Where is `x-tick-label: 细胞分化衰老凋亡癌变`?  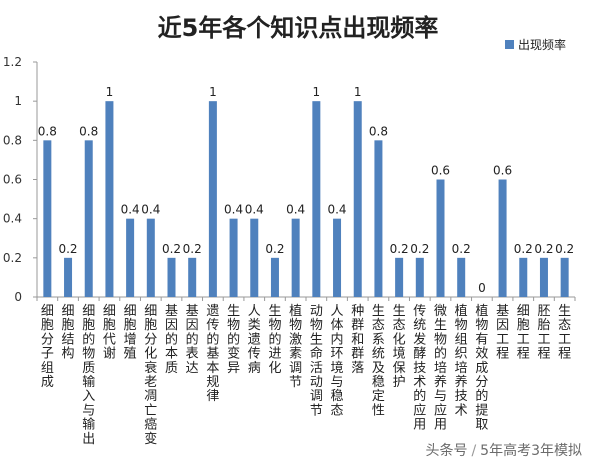
x-tick-label: 细胞分化衰老凋亡癌变 is located at coordinates (150, 375).